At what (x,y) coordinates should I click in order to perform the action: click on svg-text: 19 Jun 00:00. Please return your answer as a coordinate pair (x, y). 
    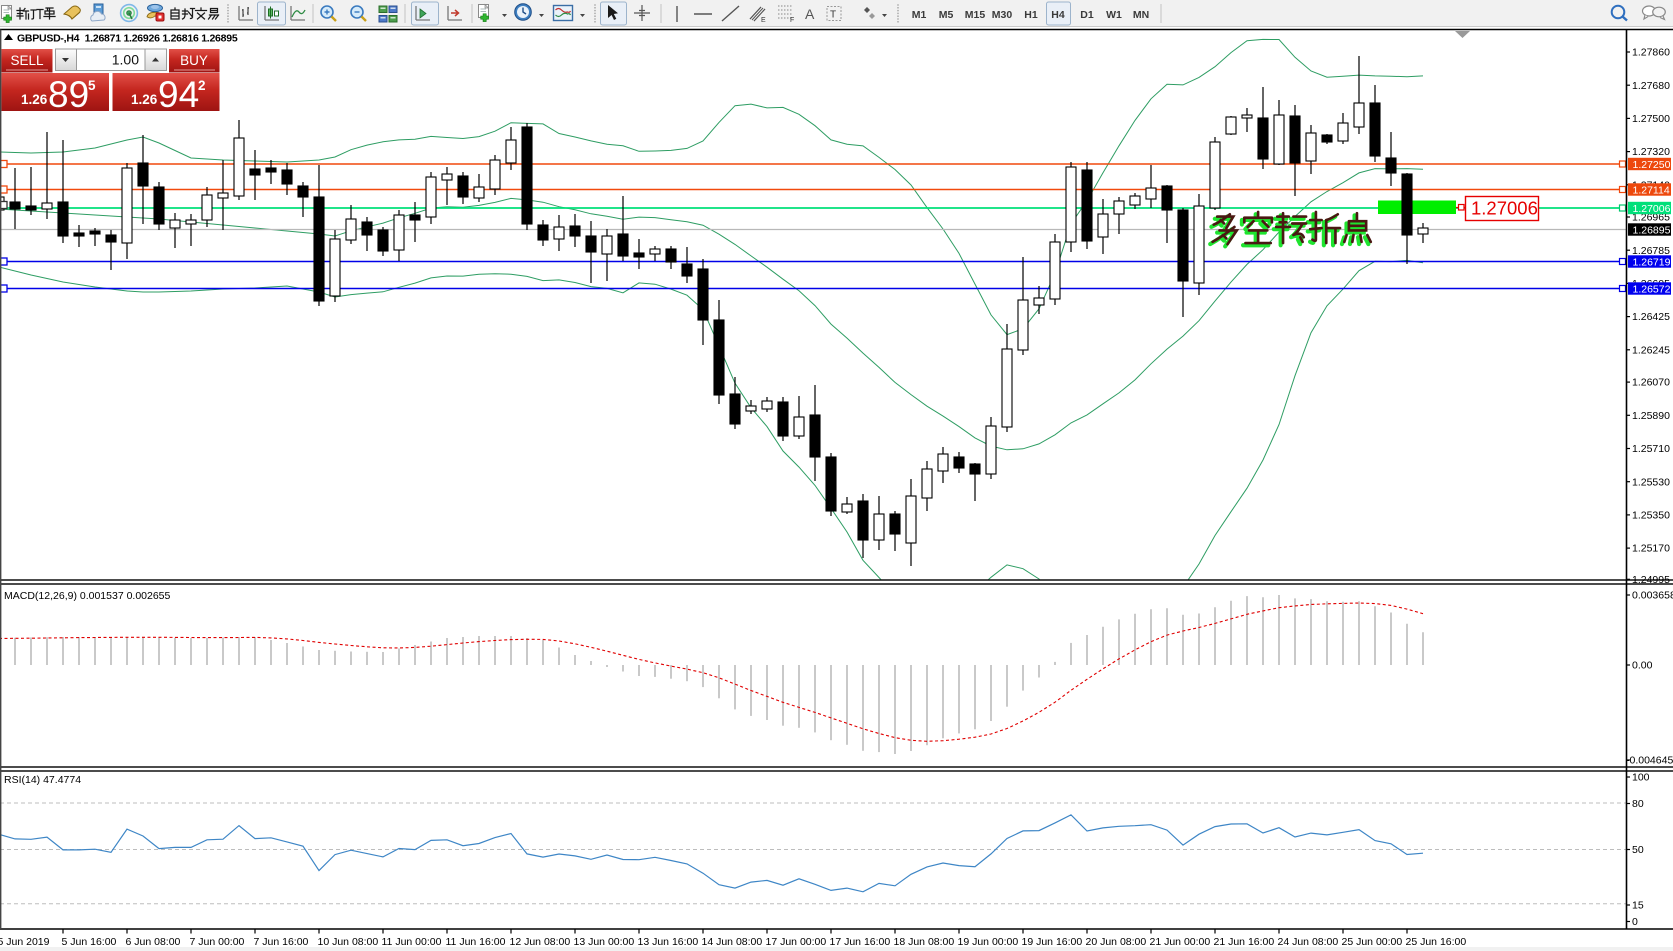
    Looking at the image, I should click on (988, 942).